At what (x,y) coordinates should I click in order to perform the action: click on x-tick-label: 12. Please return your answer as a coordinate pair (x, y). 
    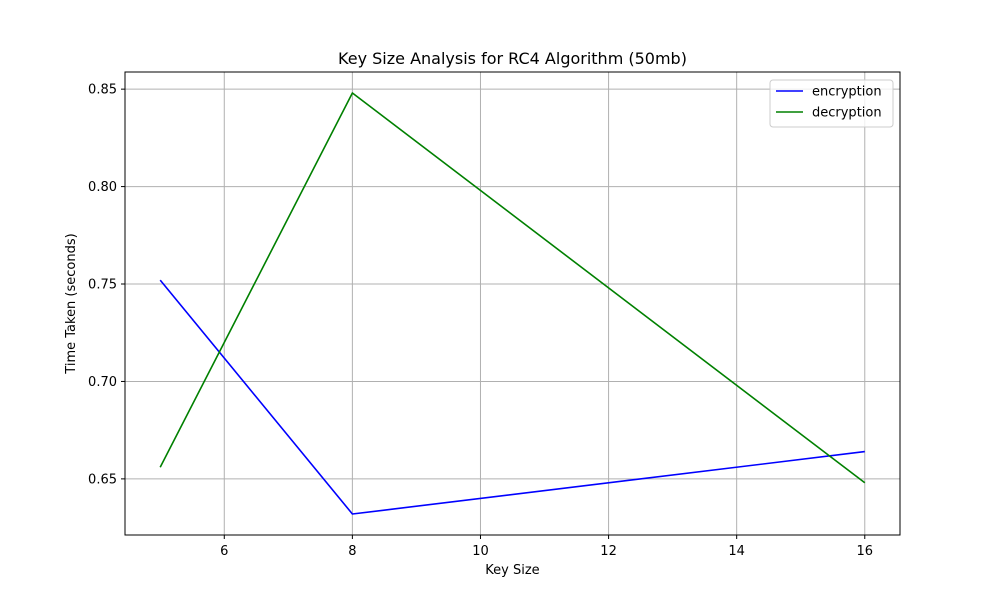
    Looking at the image, I should click on (608, 551).